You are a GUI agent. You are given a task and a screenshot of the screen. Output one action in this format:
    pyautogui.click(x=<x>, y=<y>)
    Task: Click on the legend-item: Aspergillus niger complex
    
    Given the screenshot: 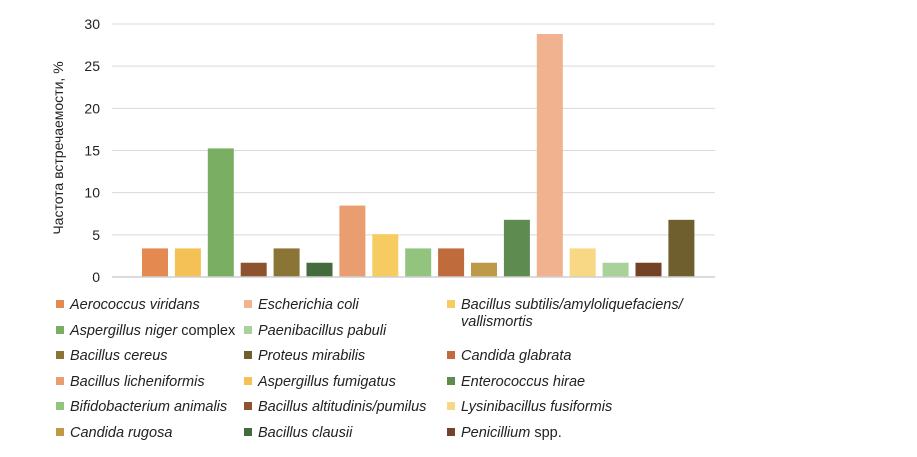 What is the action you would take?
    pyautogui.click(x=145, y=331)
    